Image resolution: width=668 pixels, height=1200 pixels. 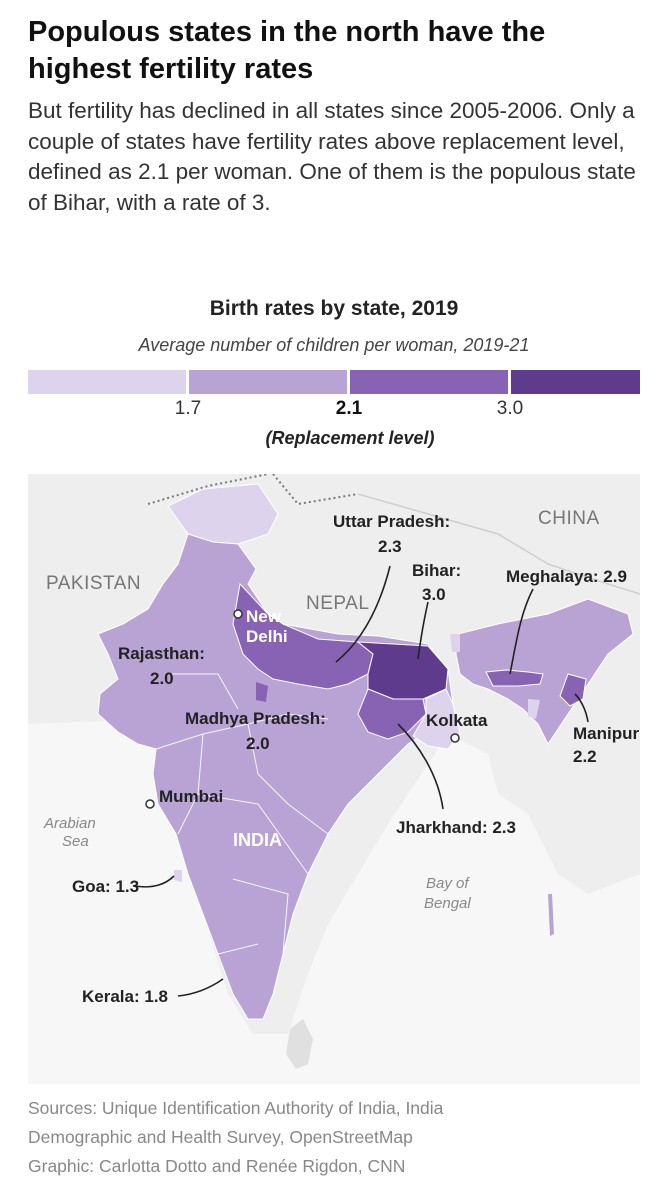 I want to click on northeast-states, so click(x=544, y=671).